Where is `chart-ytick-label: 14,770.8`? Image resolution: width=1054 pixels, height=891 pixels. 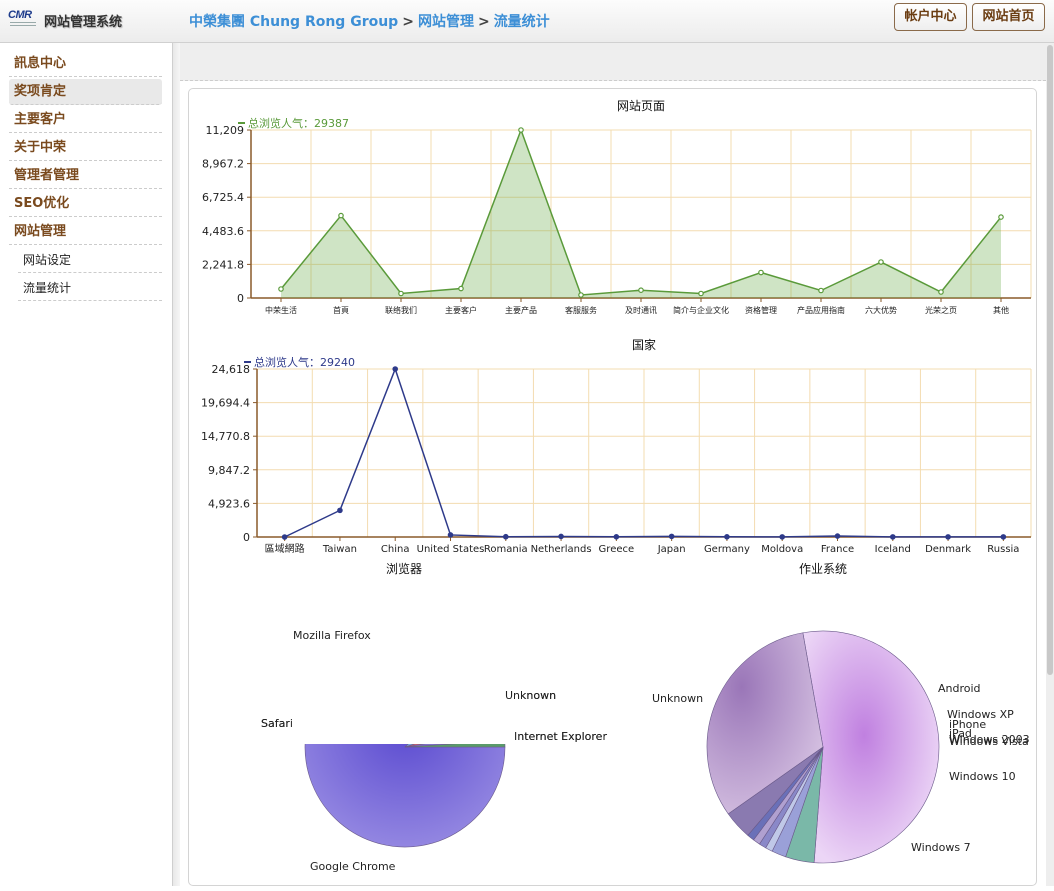
chart-ytick-label: 14,770.8 is located at coordinates (225, 436).